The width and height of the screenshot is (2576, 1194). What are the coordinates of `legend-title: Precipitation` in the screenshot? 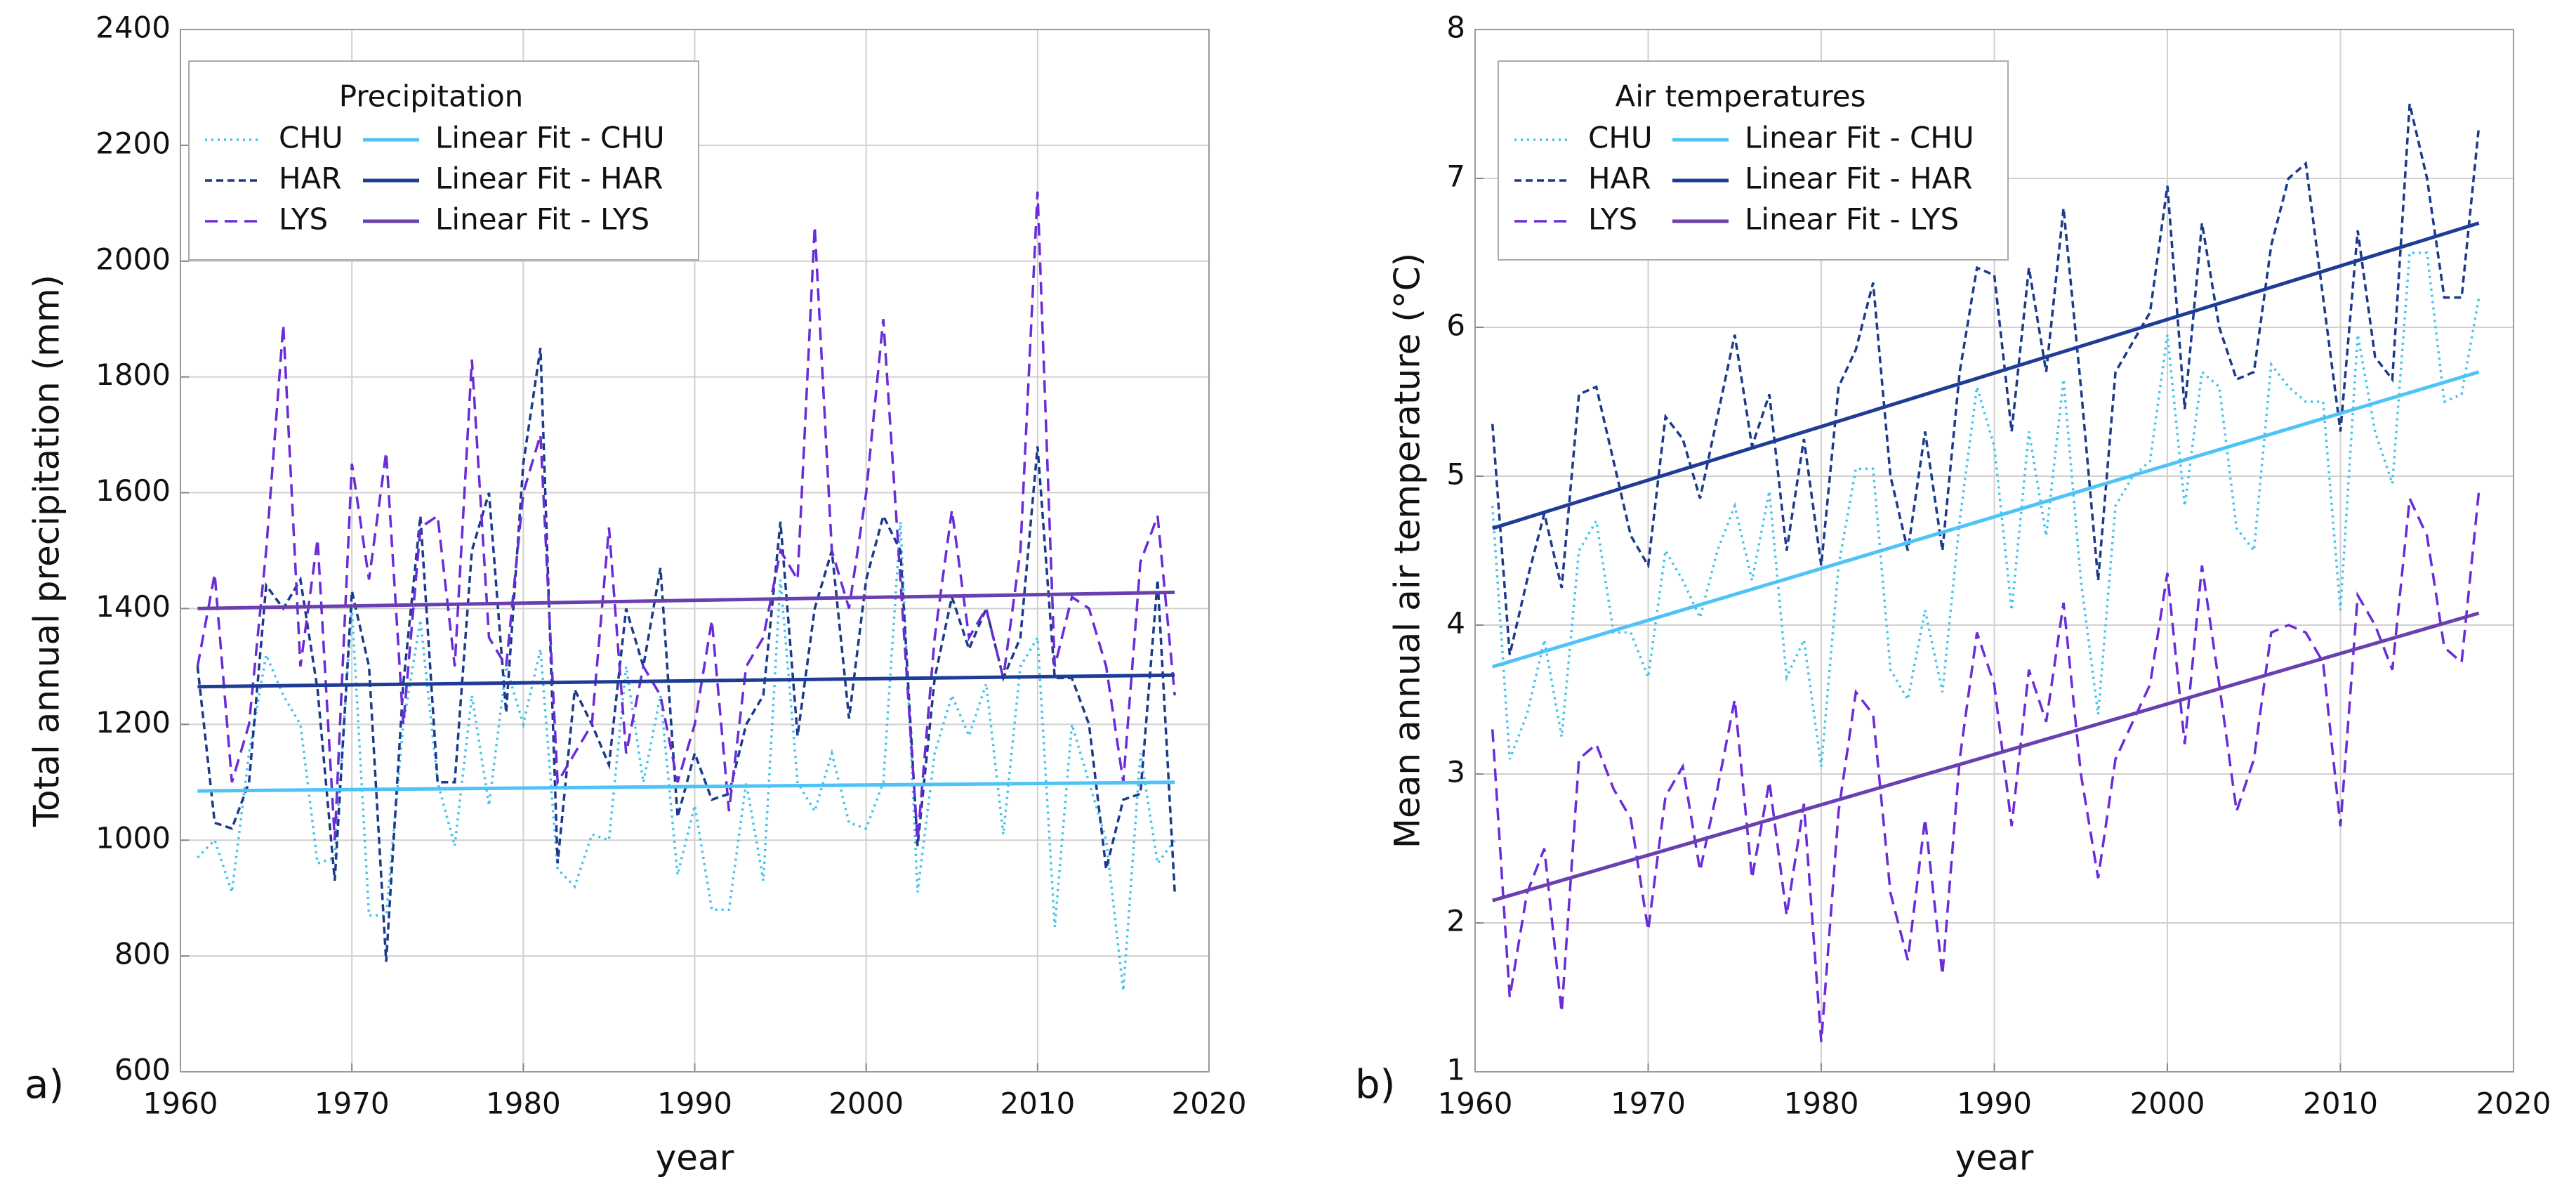 It's located at (431, 97).